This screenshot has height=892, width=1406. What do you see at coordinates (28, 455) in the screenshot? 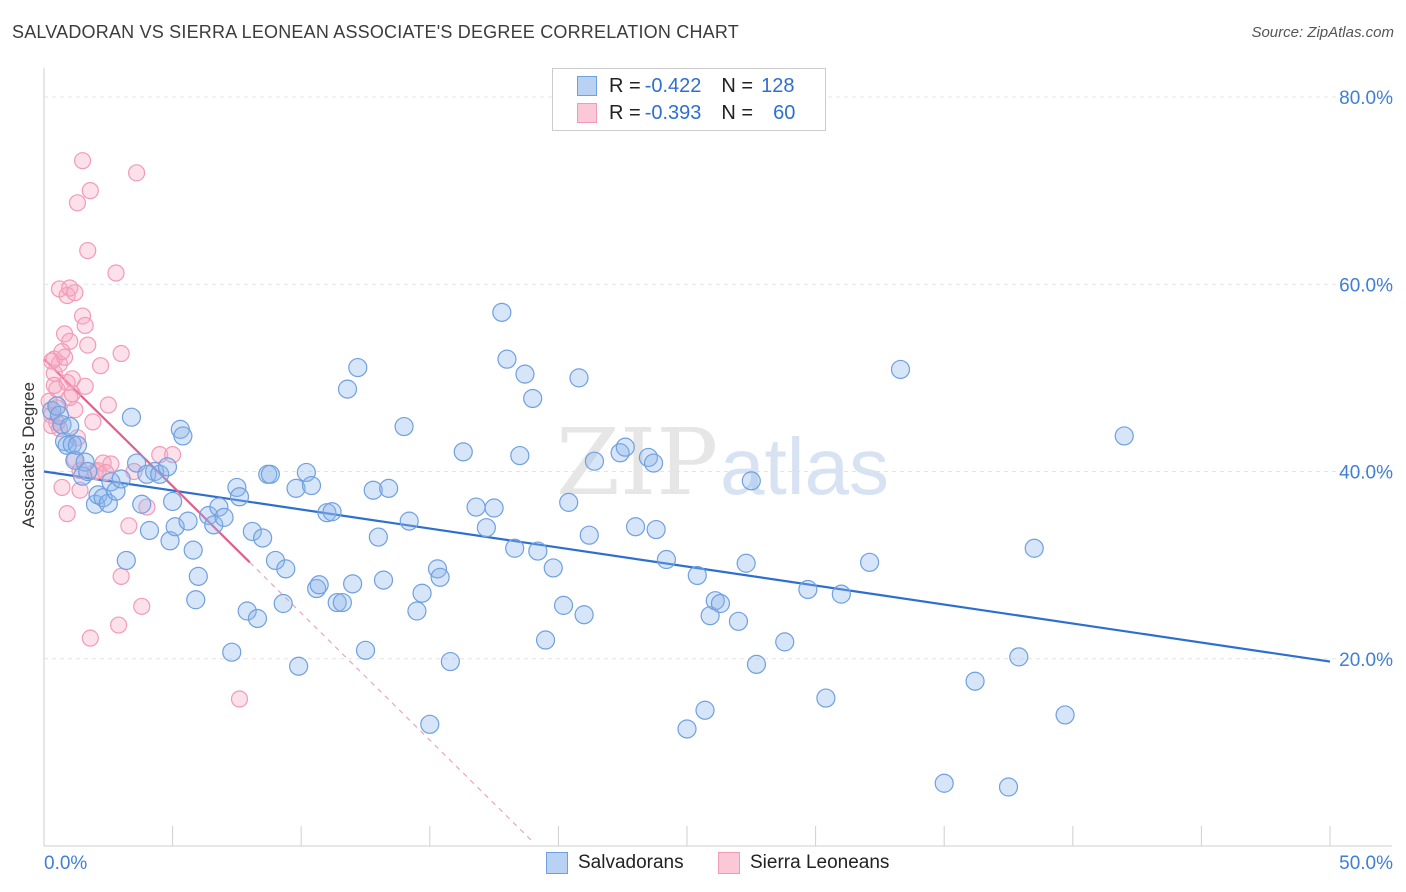
I see `y-axis-label: Associate's Degree` at bounding box center [28, 455].